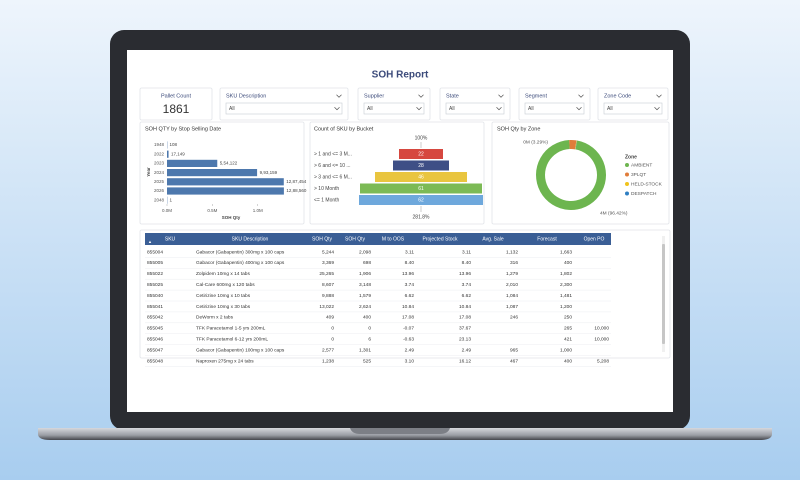  What do you see at coordinates (176, 96) in the screenshot?
I see `kpi-label: Pallet Count` at bounding box center [176, 96].